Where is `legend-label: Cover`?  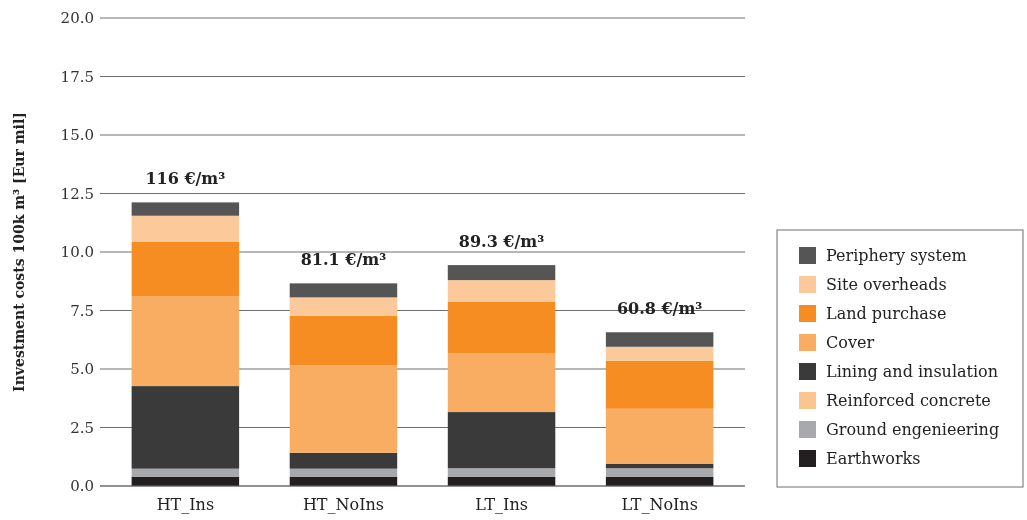
legend-label: Cover is located at coordinates (850, 342).